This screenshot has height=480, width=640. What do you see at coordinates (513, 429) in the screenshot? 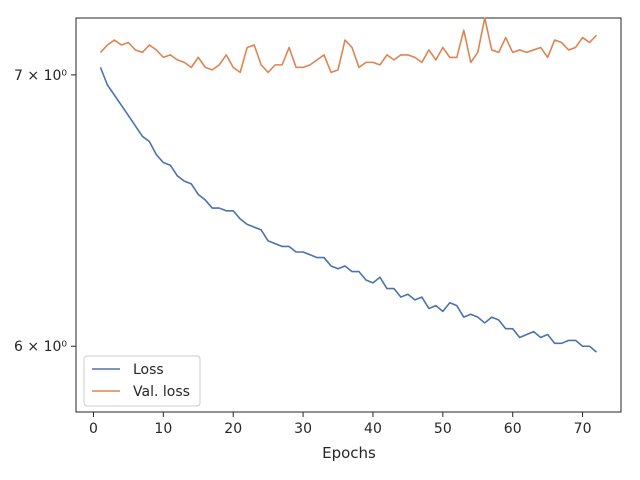
I see `x-tick-label: 60` at bounding box center [513, 429].